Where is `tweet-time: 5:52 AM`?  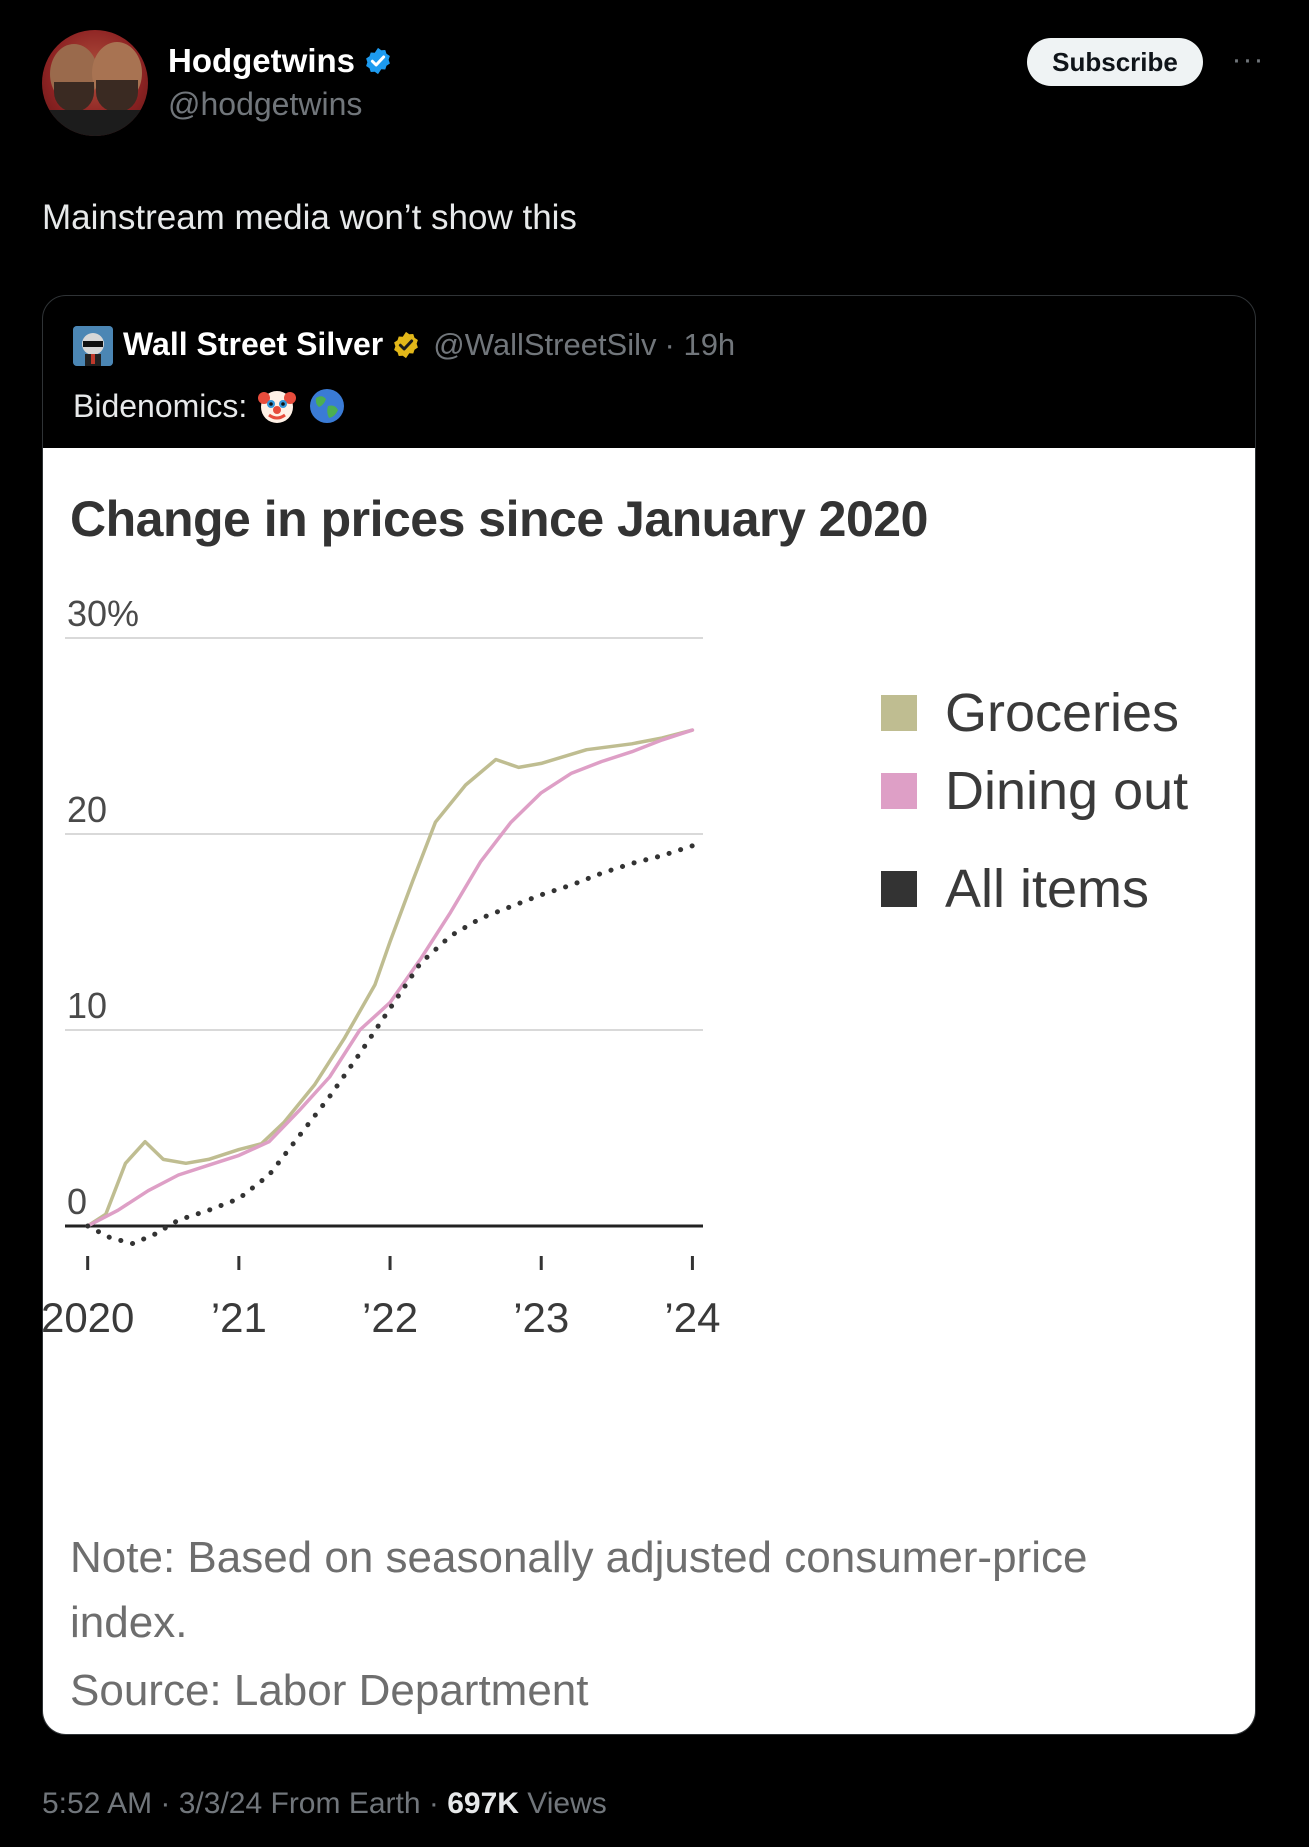
tweet-time: 5:52 AM is located at coordinates (97, 1803).